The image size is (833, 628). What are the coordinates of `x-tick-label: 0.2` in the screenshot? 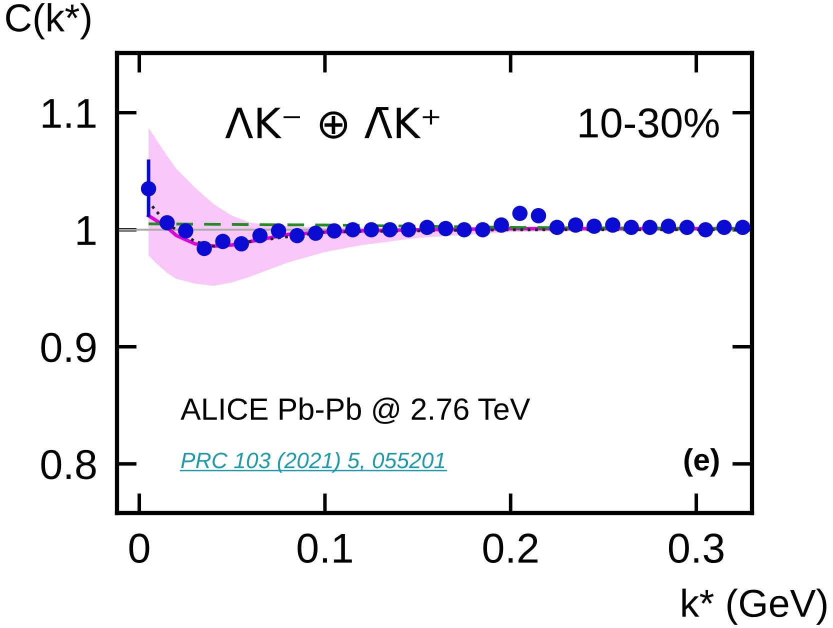 It's located at (510, 549).